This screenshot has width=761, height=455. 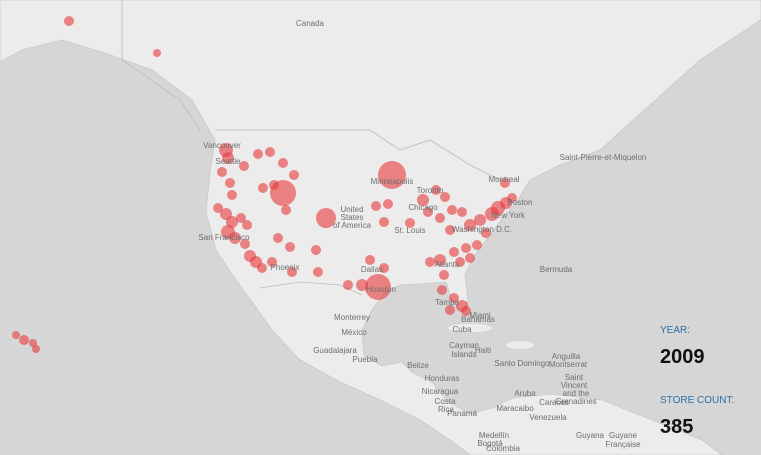 I want to click on place-label: Toronto, so click(x=430, y=190).